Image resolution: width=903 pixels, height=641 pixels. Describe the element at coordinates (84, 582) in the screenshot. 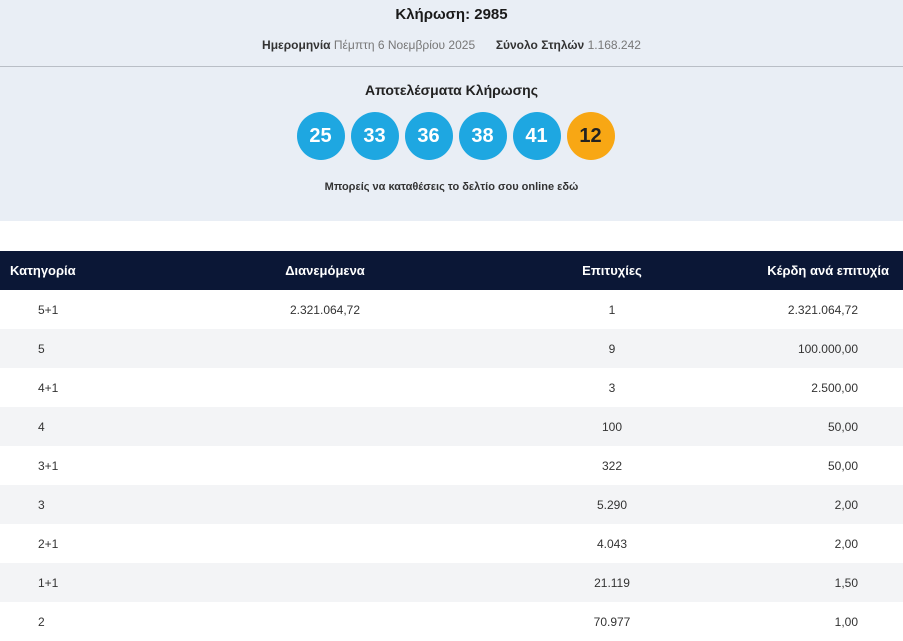

I see `category-cell: 1+1` at that location.